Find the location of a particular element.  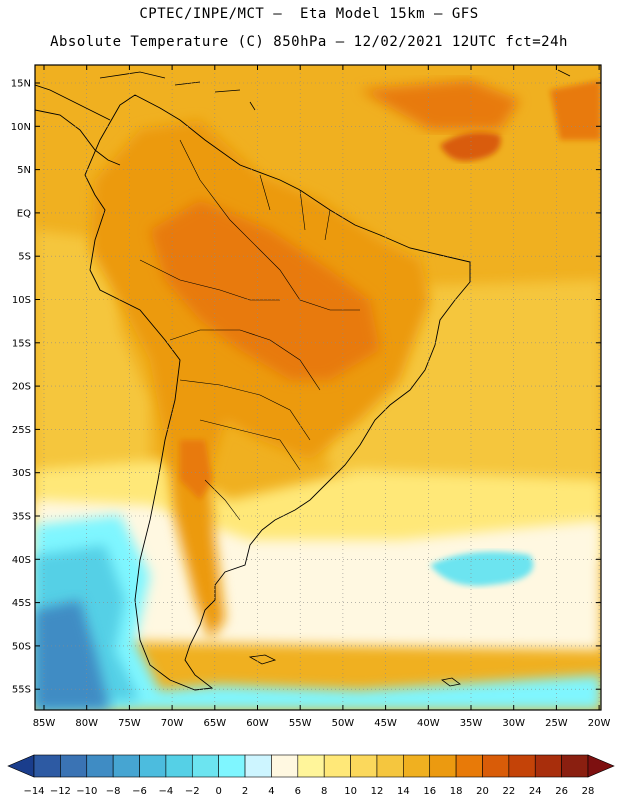

field-hot-andes is located at coordinates (196, 470).